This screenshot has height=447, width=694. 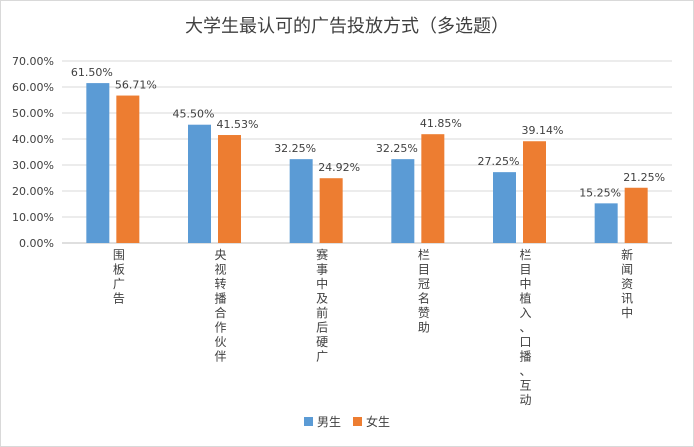 I want to click on data-label: 41.85%, so click(x=441, y=123).